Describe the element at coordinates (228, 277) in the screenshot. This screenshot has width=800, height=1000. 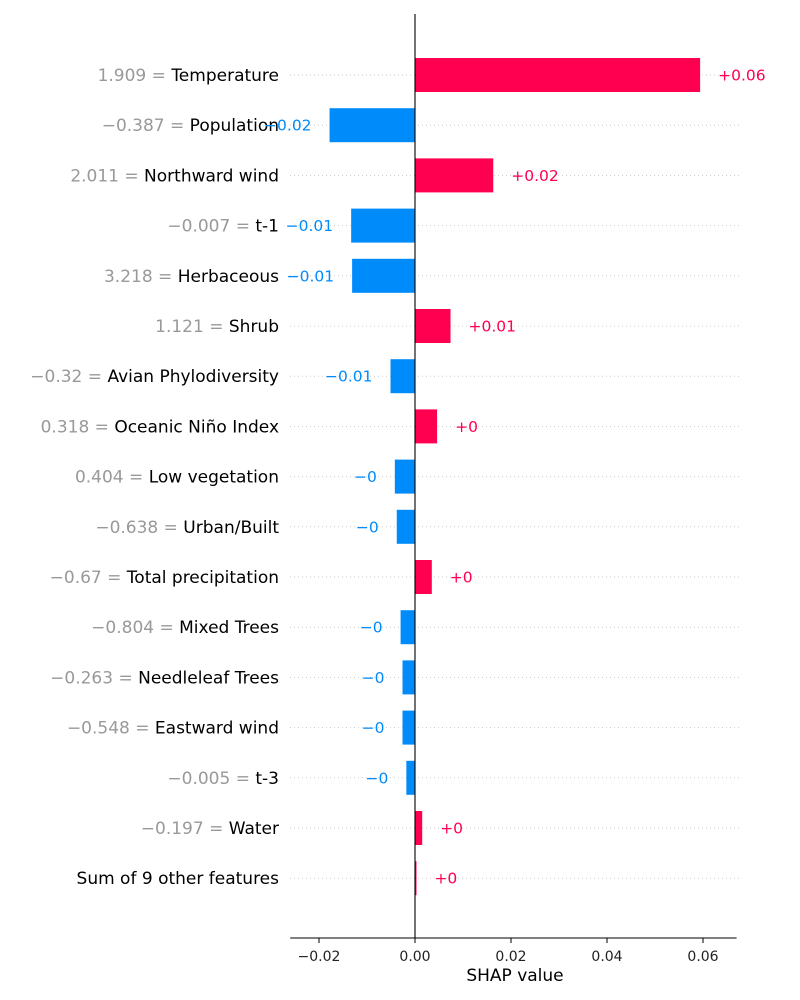
I see `feature-name: Herbaceous` at that location.